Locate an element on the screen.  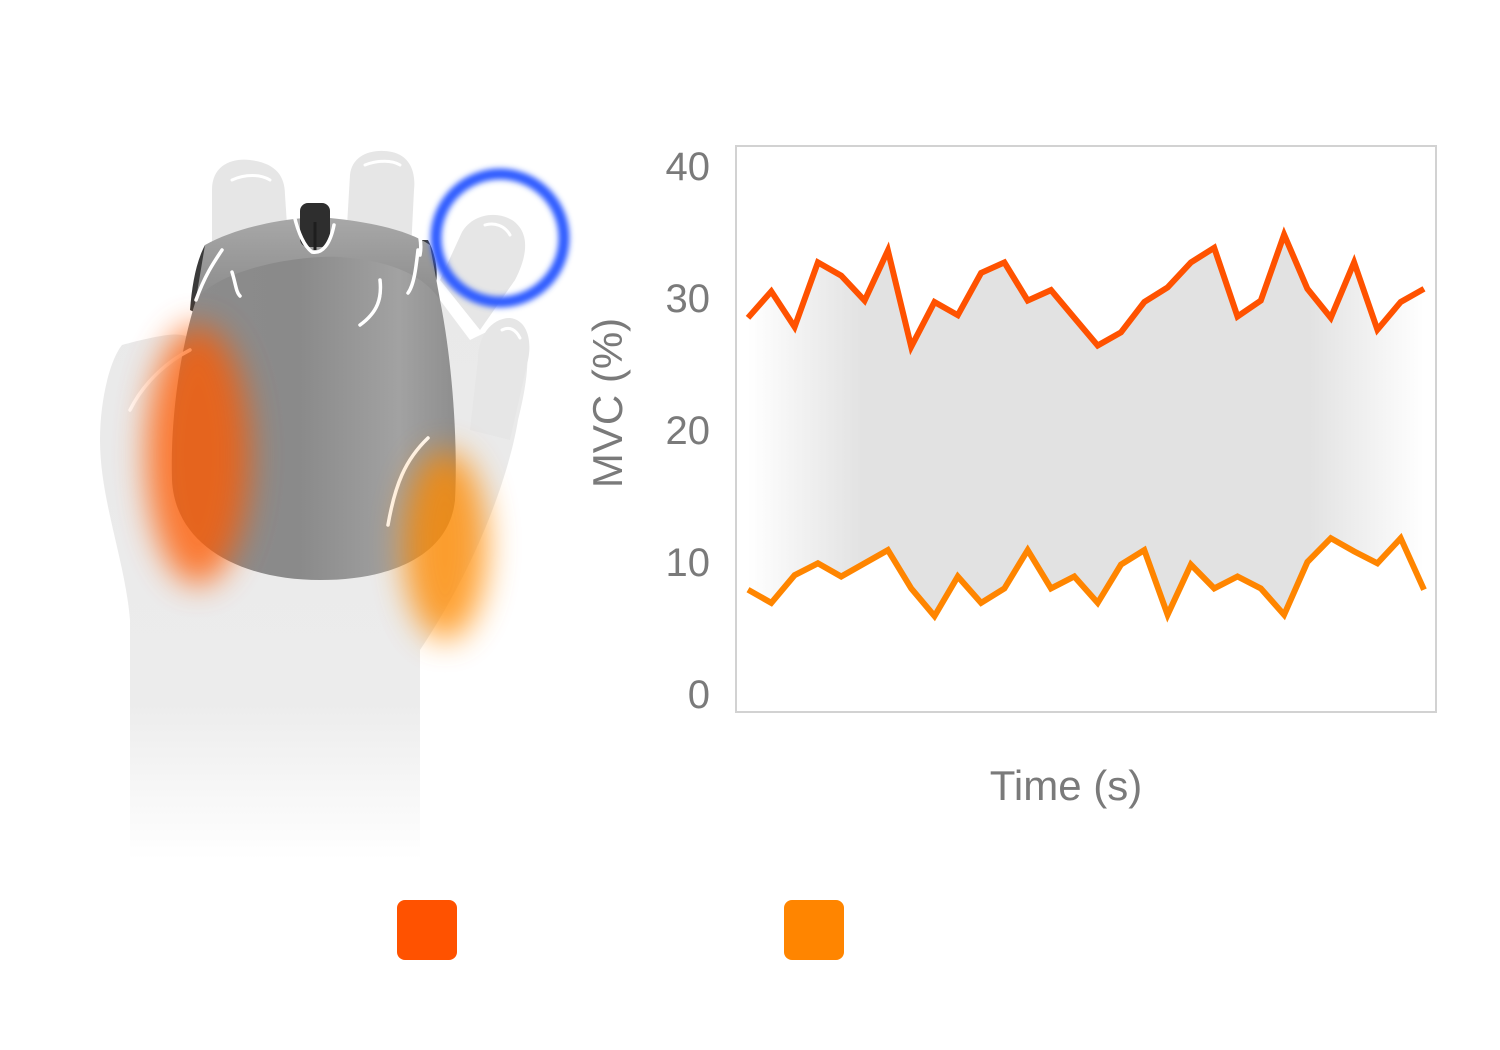
muscle-highlight-hypothenar is located at coordinates (445, 545).